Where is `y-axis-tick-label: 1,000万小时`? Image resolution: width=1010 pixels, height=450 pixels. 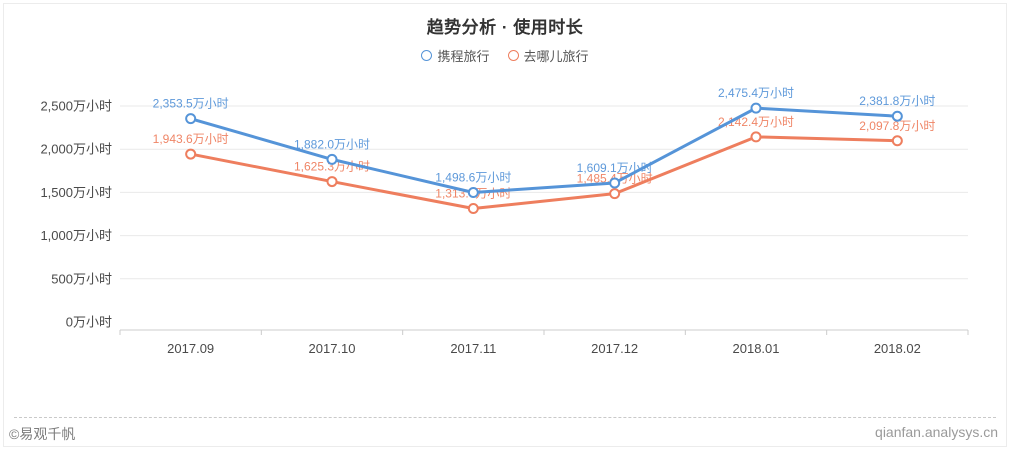 y-axis-tick-label: 1,000万小时 is located at coordinates (76, 235).